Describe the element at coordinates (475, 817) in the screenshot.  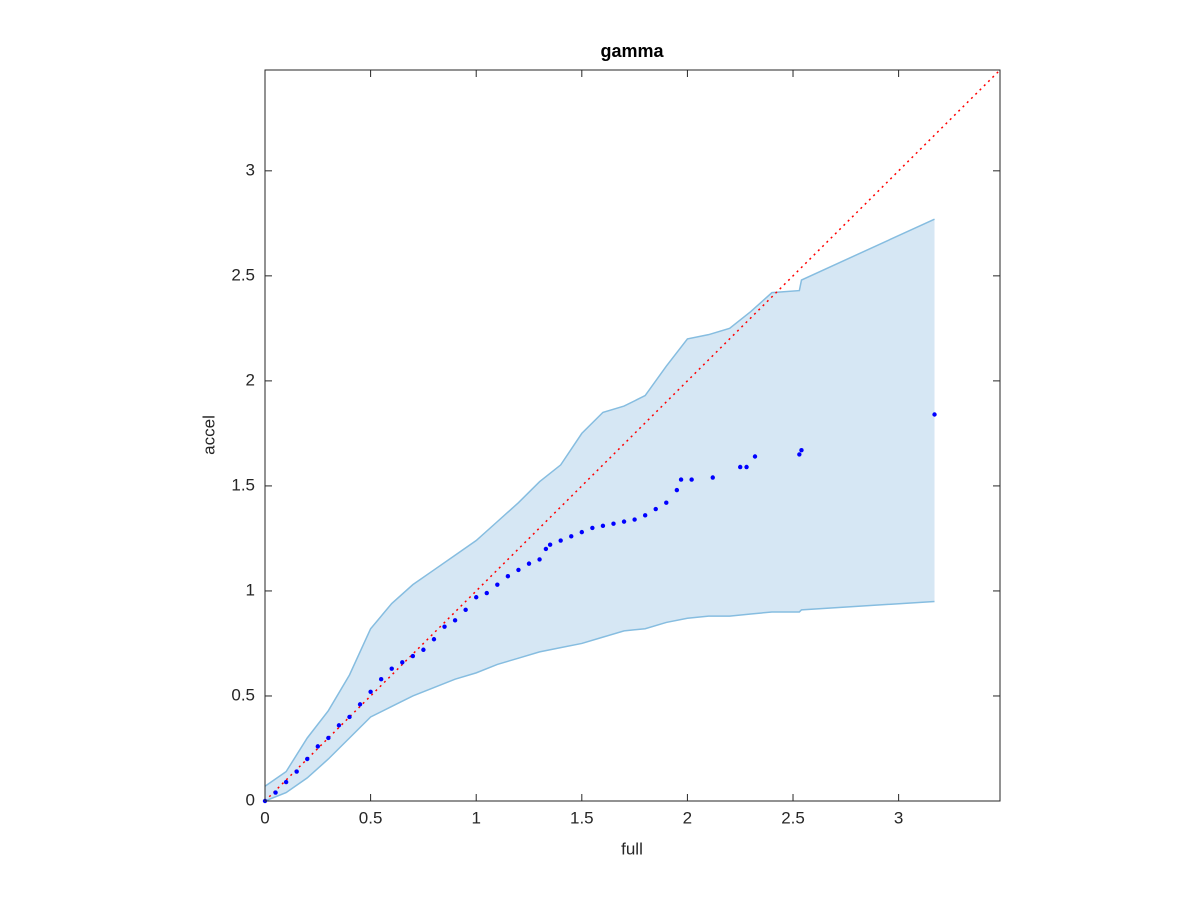
I see `x-tick-label: 1` at that location.